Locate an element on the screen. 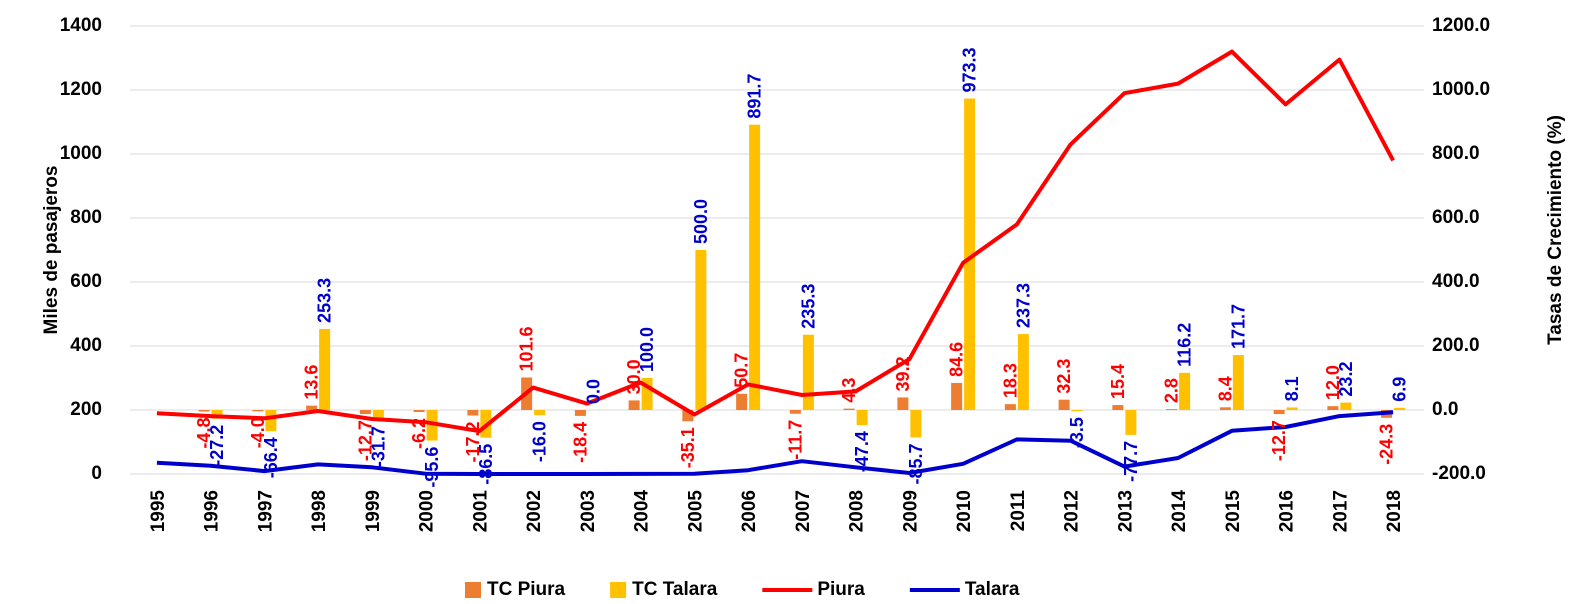  x-tick-label: 1996 is located at coordinates (212, 511).